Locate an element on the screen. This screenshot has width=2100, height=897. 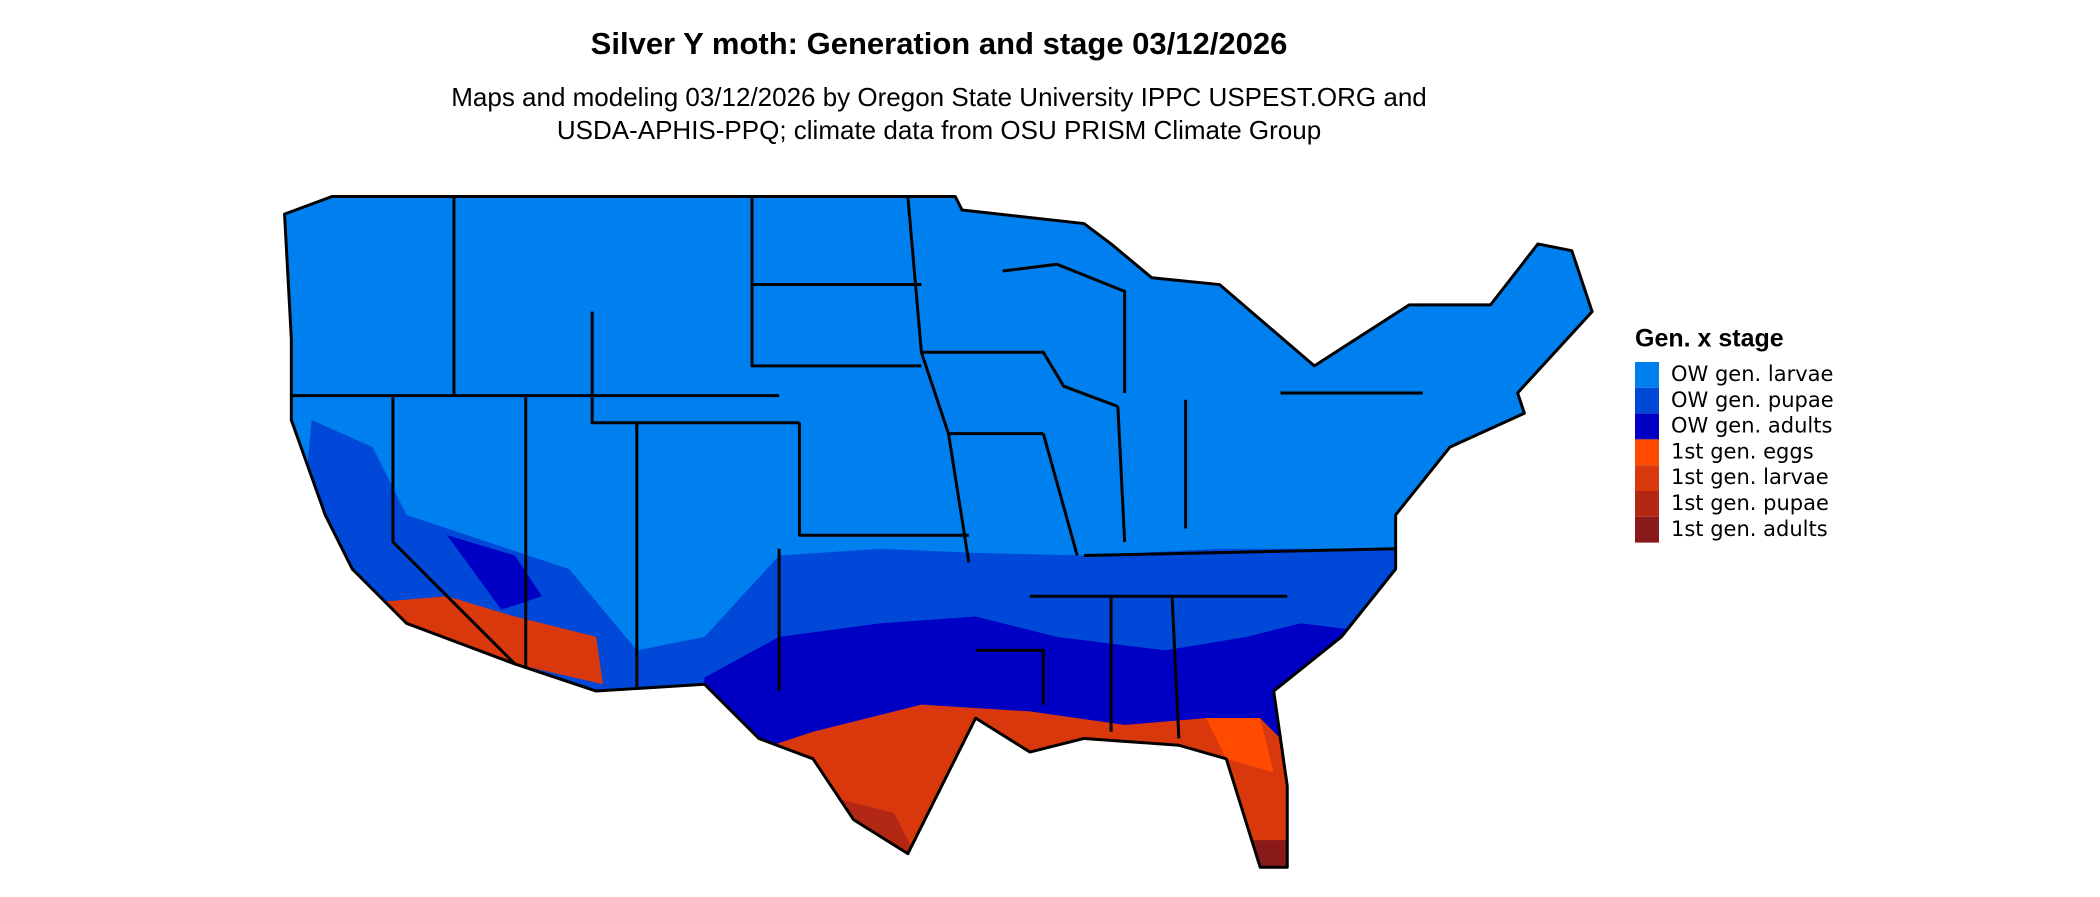
legend-label: 1st gen. eggs is located at coordinates (1742, 451).